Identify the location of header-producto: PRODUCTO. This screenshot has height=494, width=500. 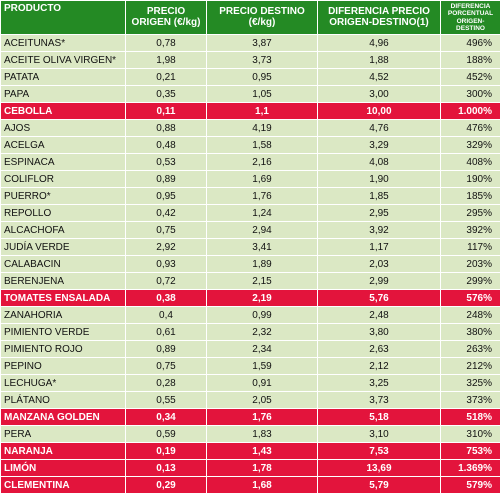
(63, 18).